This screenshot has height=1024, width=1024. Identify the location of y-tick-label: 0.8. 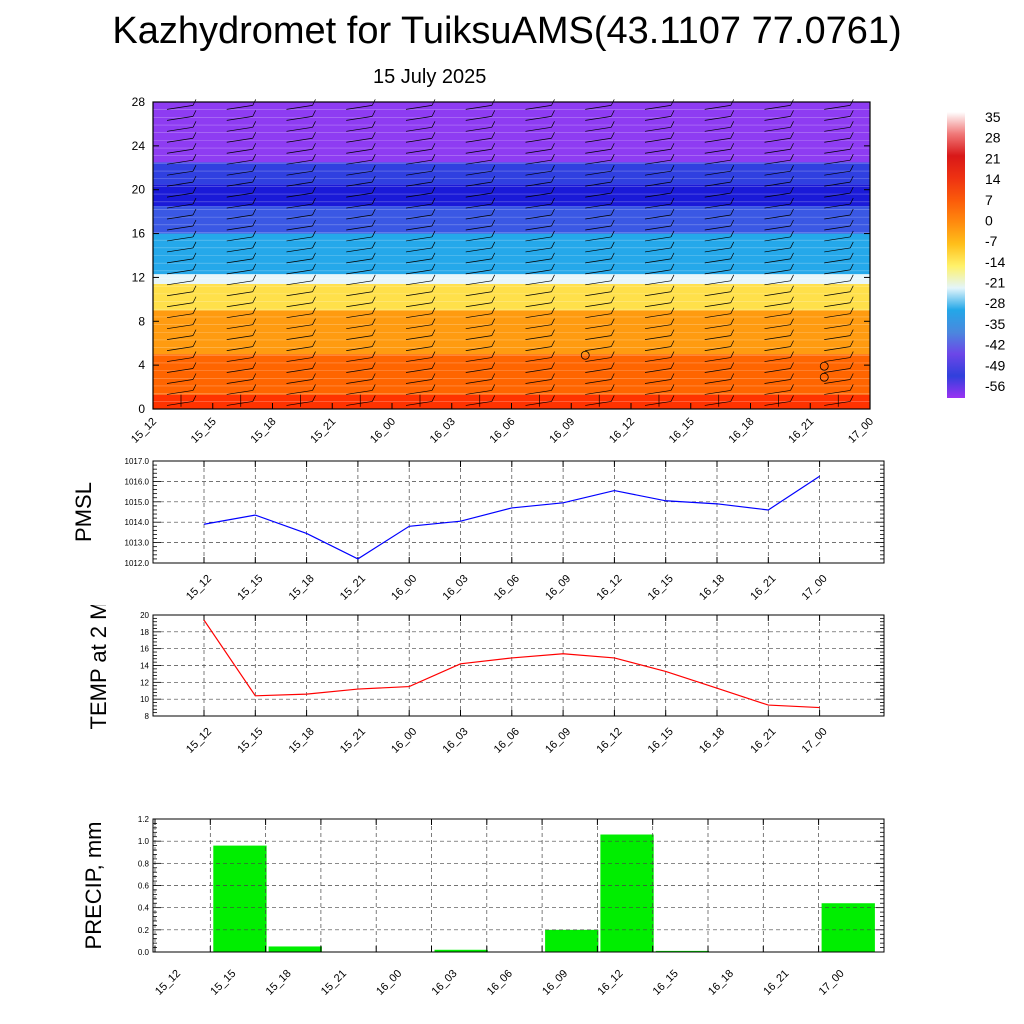
(144, 863).